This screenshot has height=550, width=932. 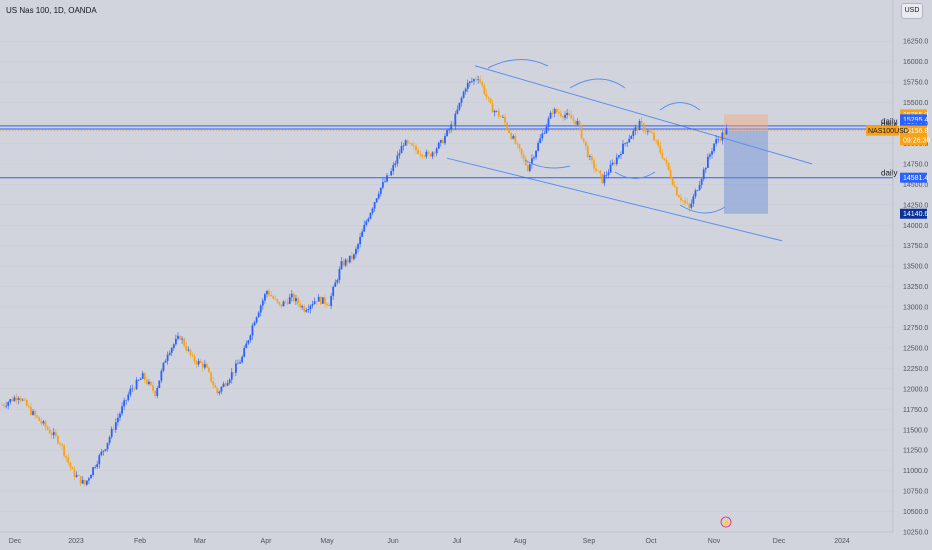 I want to click on price-tick-label: 11000.0, so click(x=915, y=471).